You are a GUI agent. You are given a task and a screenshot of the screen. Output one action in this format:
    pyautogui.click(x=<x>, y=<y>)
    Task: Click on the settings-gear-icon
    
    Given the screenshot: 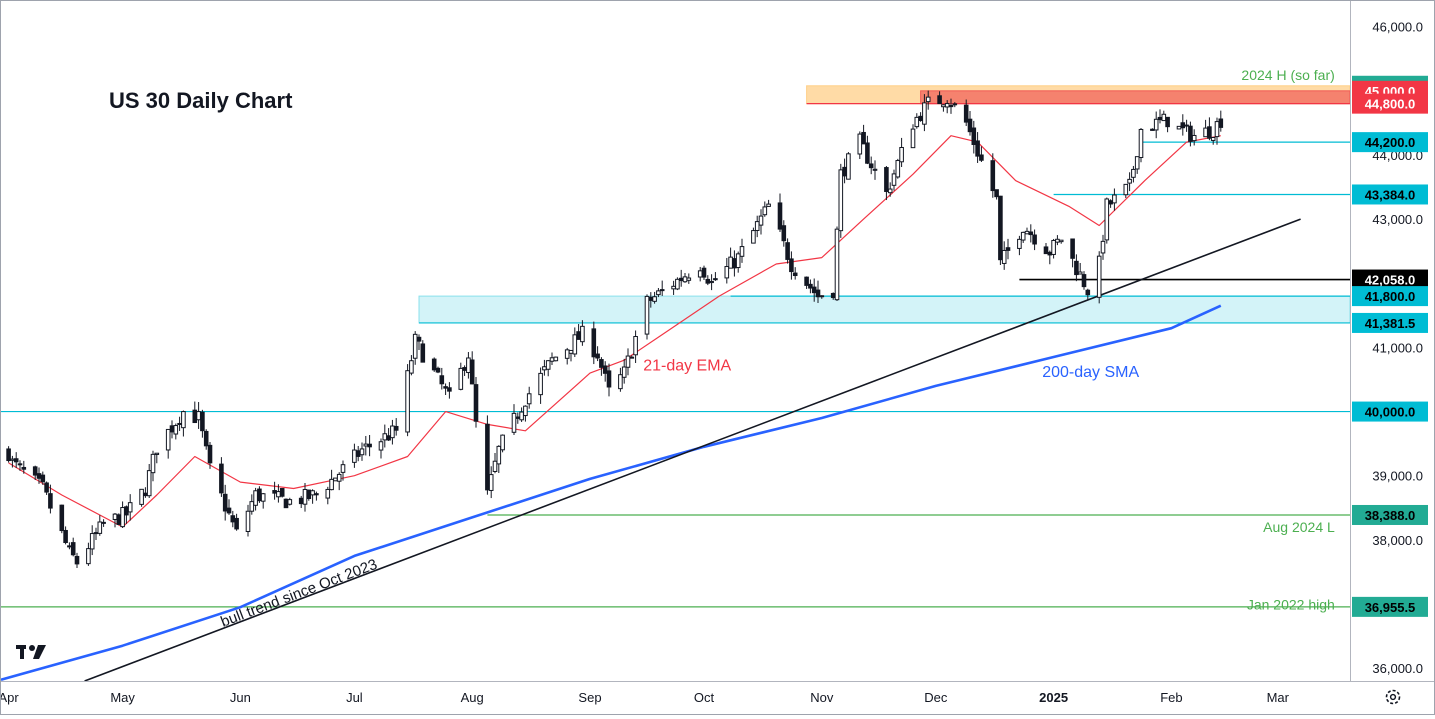 What is the action you would take?
    pyautogui.click(x=1393, y=697)
    